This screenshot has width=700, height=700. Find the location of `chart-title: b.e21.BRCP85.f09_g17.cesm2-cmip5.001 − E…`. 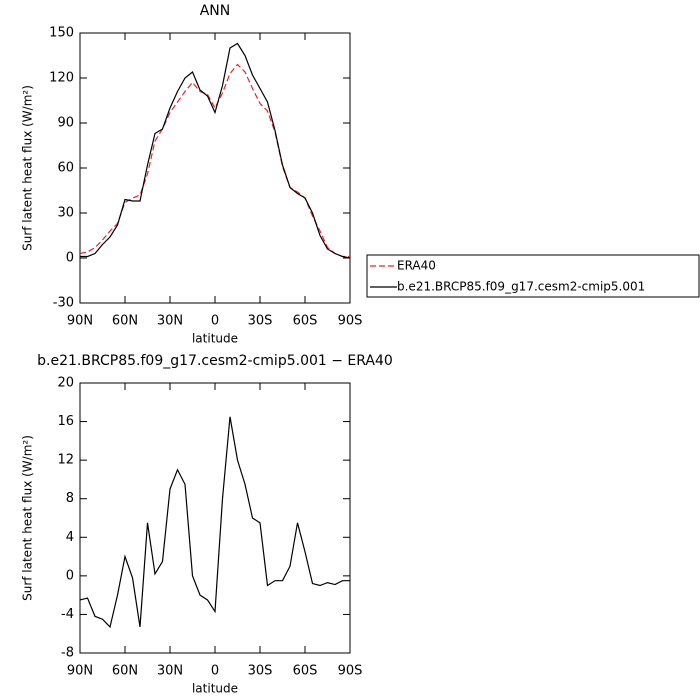

chart-title: b.e21.BRCP85.f09_g17.cesm2-cmip5.001 − E… is located at coordinates (215, 361).